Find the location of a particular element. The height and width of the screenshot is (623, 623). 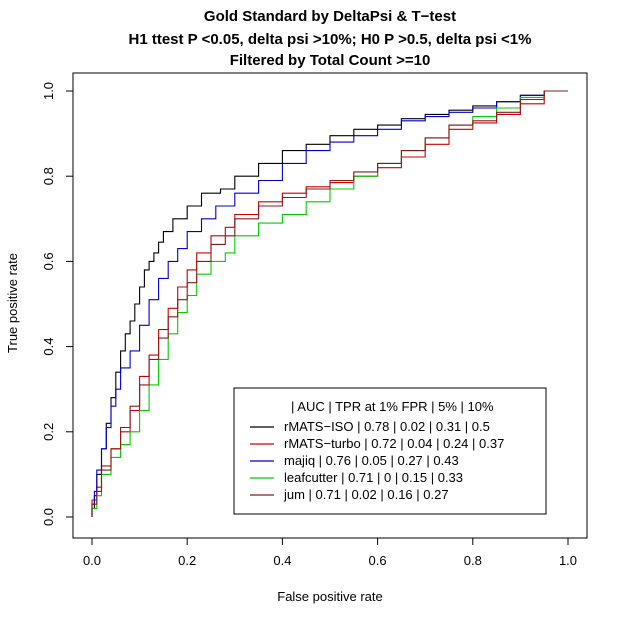

legend-entry-label: leafcutter | 0.71 | 0 | 0.15 | 0.33 is located at coordinates (373, 477).